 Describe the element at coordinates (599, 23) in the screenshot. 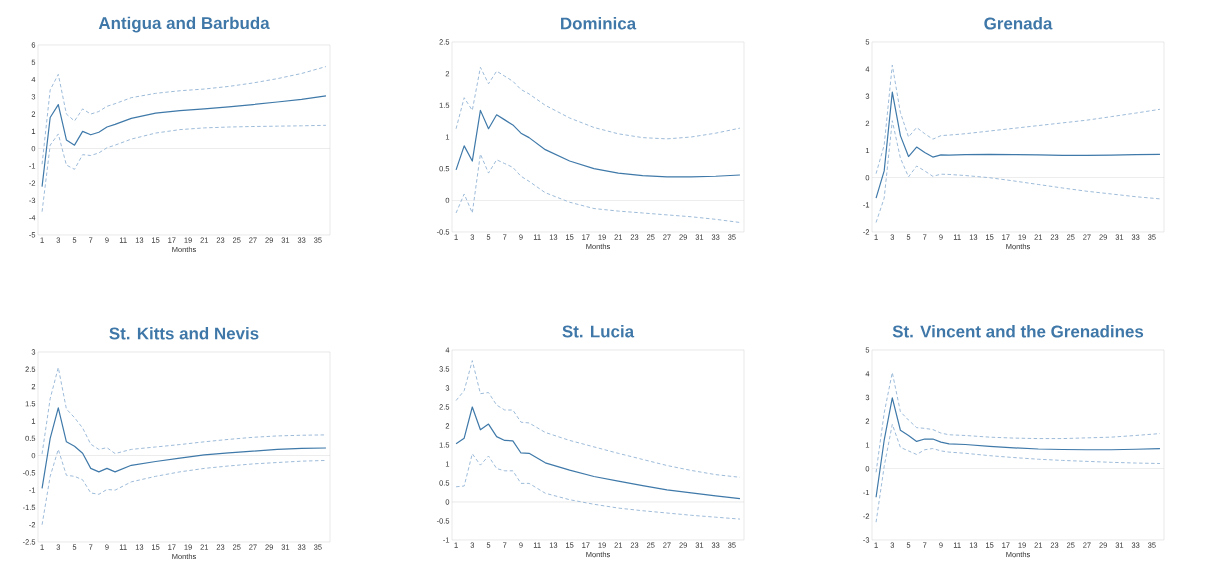

I see `chart-title: Dominica` at that location.